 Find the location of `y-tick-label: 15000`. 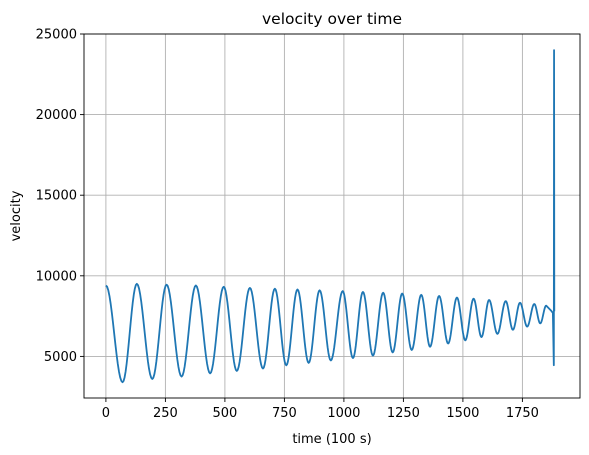

y-tick-label: 15000 is located at coordinates (56, 196).